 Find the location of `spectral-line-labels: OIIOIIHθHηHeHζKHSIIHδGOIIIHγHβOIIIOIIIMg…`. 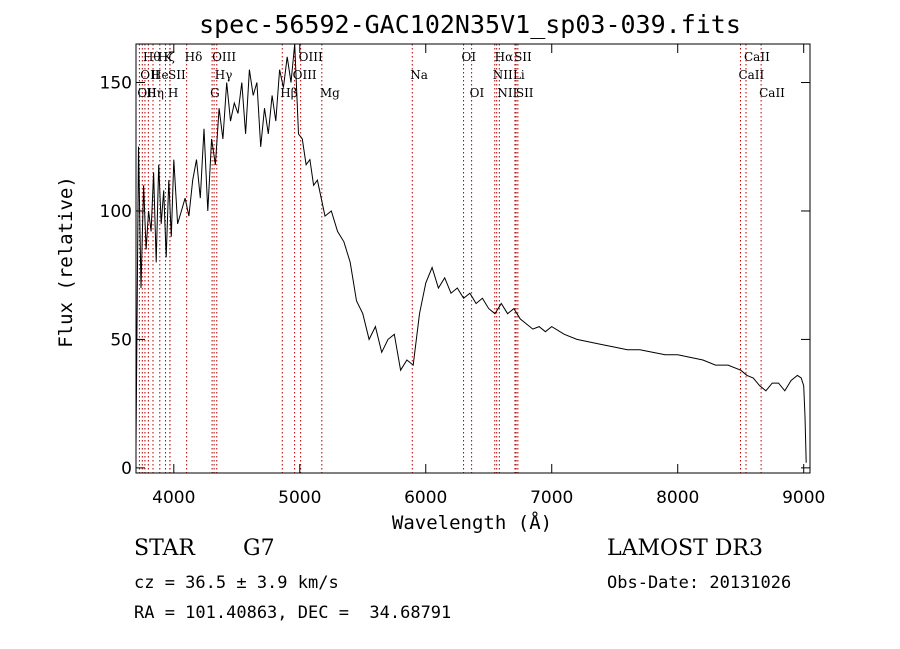

spectral-line-labels: OIIOIIHθHηHeHζKHSIIHδGOIIIHγHβOIIIOIIIMg… is located at coordinates (461, 75).